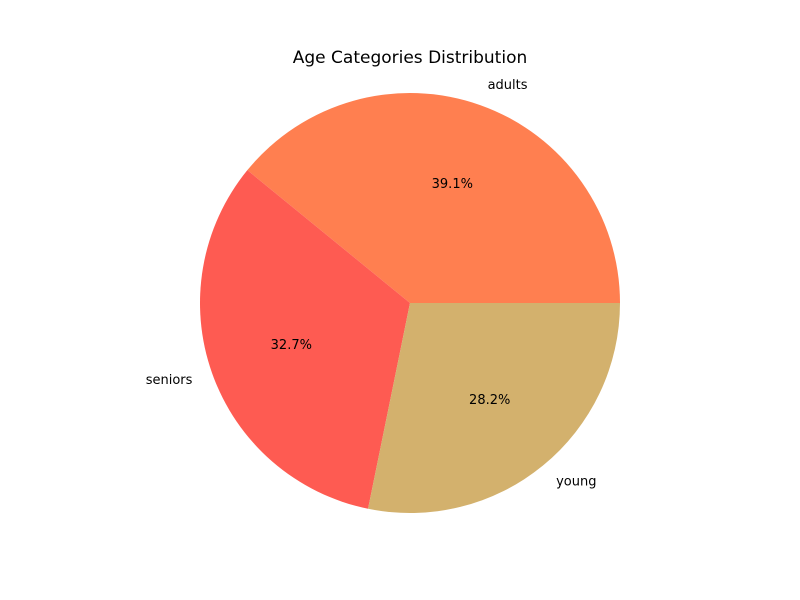 The width and height of the screenshot is (800, 600). What do you see at coordinates (410, 58) in the screenshot?
I see `chart-title: Age Categories Distribution` at bounding box center [410, 58].